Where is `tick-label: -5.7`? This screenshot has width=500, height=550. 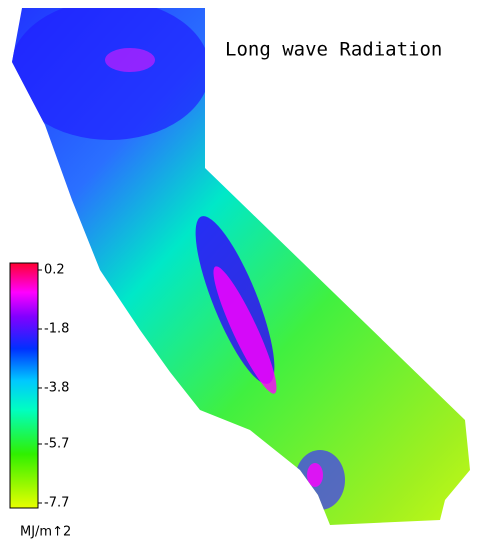 tick-label: -5.7 is located at coordinates (56, 444).